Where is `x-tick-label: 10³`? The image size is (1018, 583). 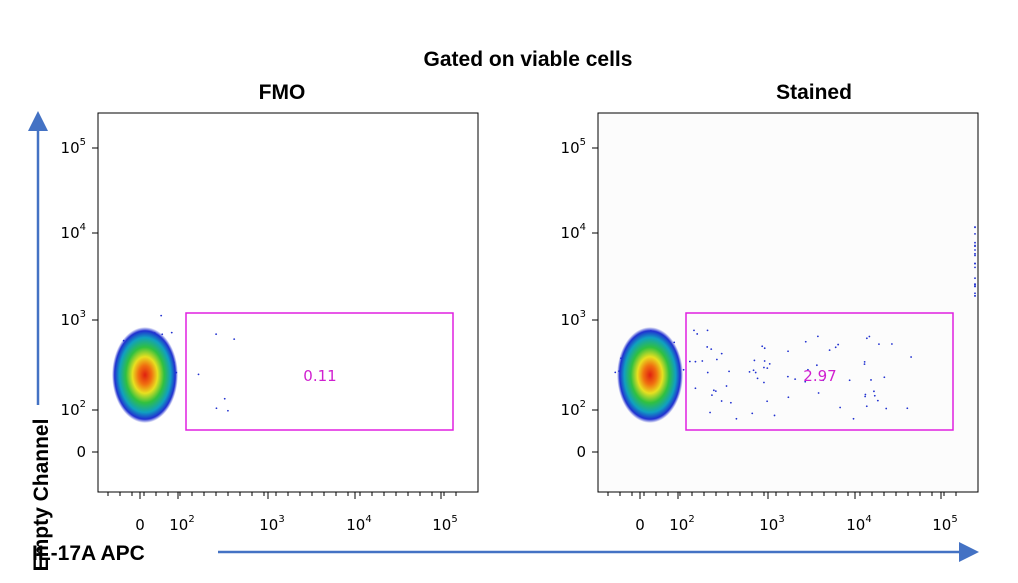
x-tick-label: 10³ is located at coordinates (271, 524).